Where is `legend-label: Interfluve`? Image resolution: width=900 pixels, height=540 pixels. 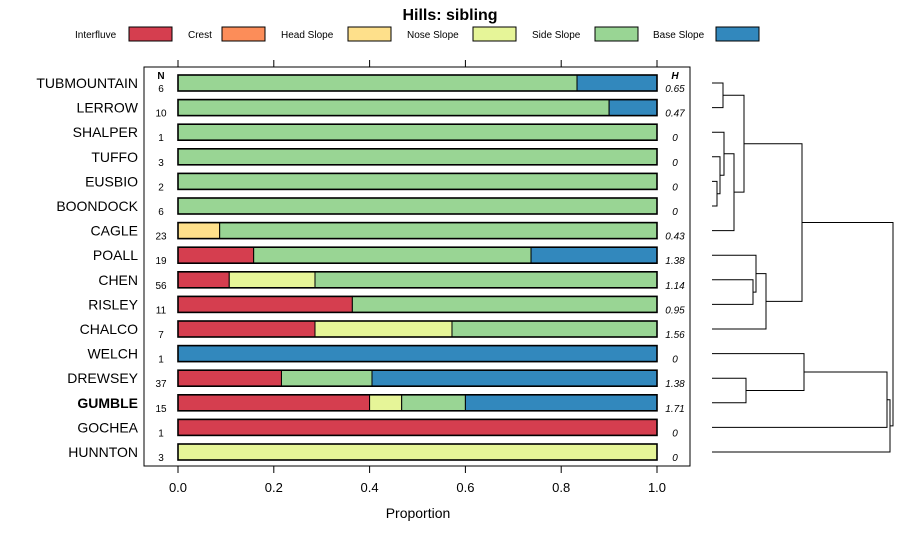
legend-label: Interfluve is located at coordinates (96, 35).